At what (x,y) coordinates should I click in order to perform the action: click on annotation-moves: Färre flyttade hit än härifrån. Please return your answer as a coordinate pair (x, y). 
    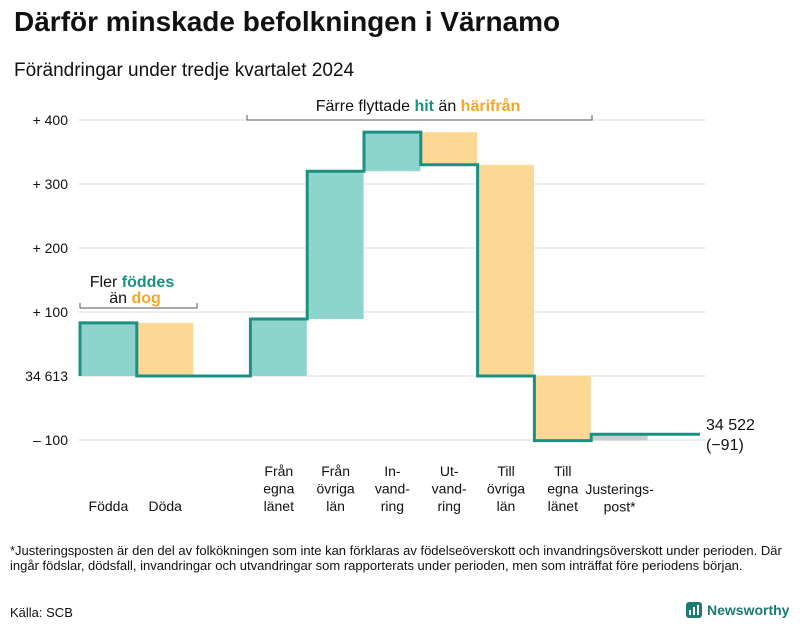
    Looking at the image, I should click on (418, 106).